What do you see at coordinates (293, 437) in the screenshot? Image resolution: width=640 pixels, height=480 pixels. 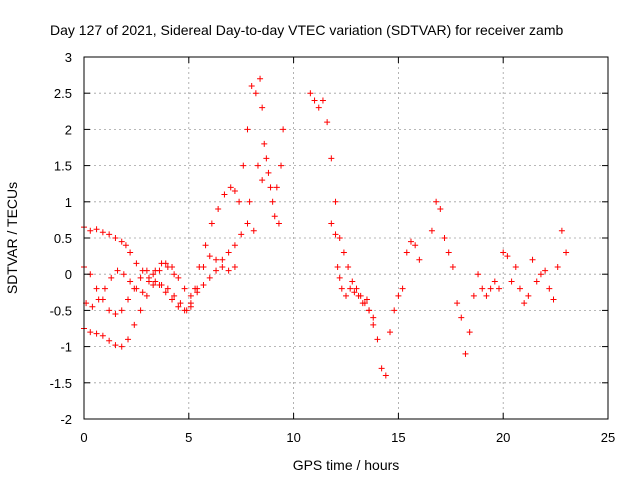 I see `x-tick-label: 10` at bounding box center [293, 437].